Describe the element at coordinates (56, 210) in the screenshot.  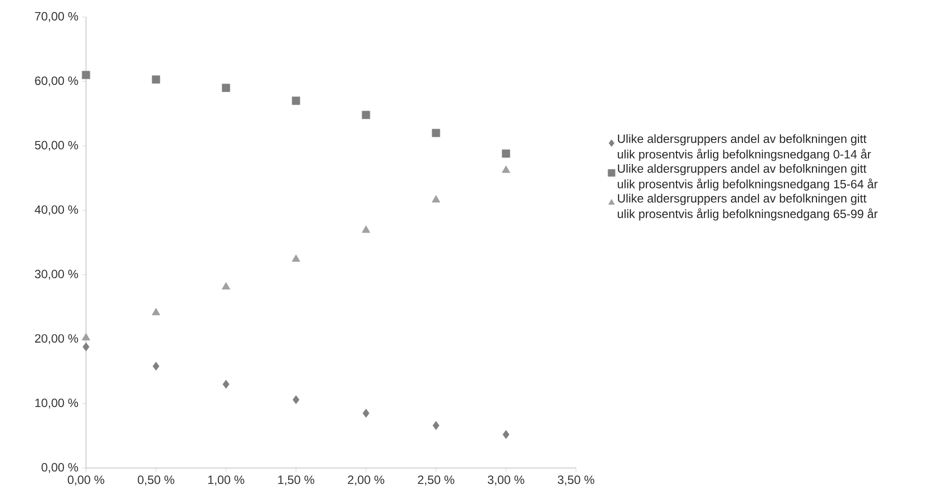
I see `y-tick-label: 40,00 %` at that location.